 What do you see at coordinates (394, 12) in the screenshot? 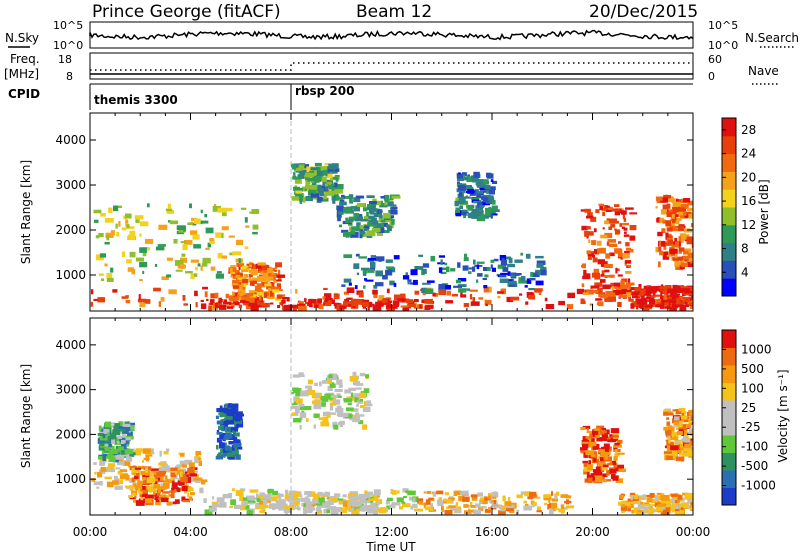
I see `beam-title: Beam 12` at bounding box center [394, 12].